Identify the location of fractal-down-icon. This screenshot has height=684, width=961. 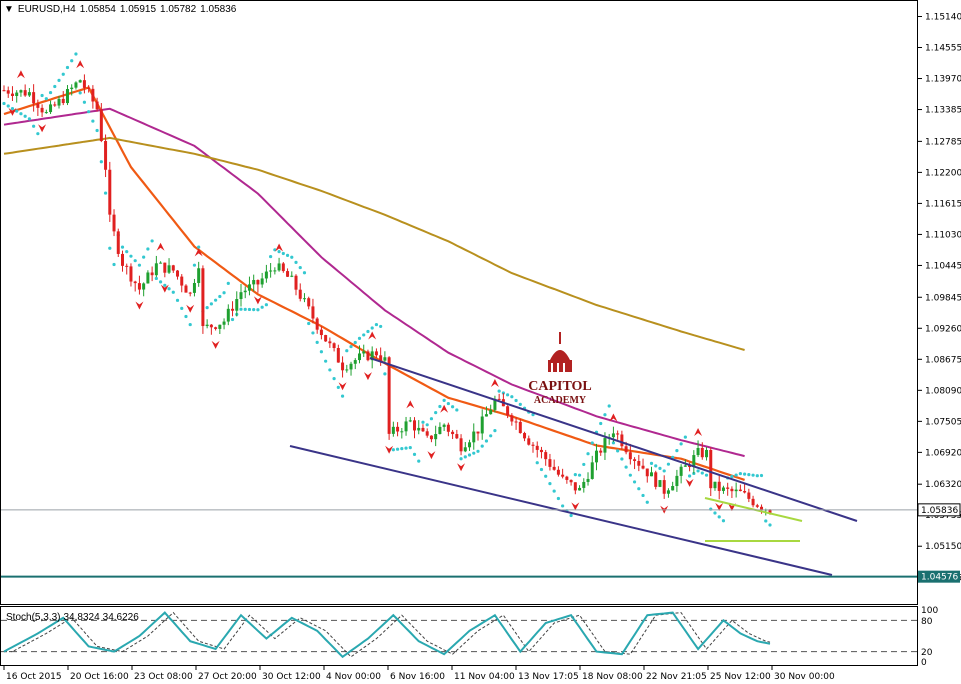
(367, 376).